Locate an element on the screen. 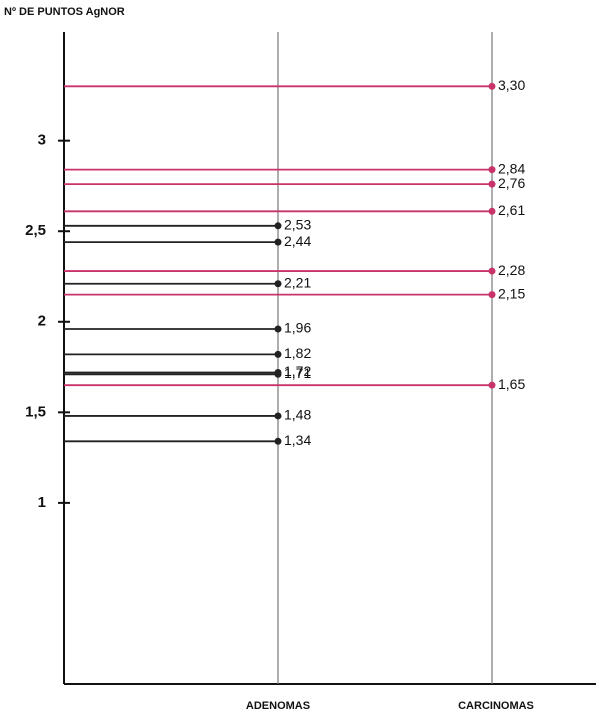  x-tick-label: CARCINOMAS is located at coordinates (496, 706).